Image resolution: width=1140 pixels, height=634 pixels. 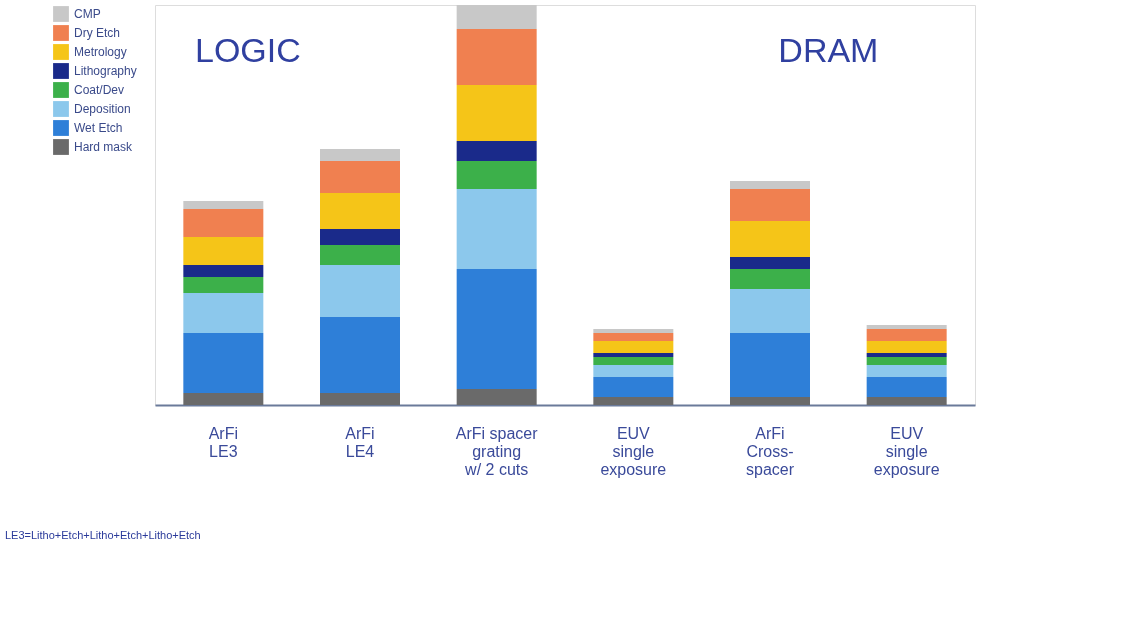 What do you see at coordinates (223, 442) in the screenshot?
I see `x-tick-label: ArFi LE3` at bounding box center [223, 442].